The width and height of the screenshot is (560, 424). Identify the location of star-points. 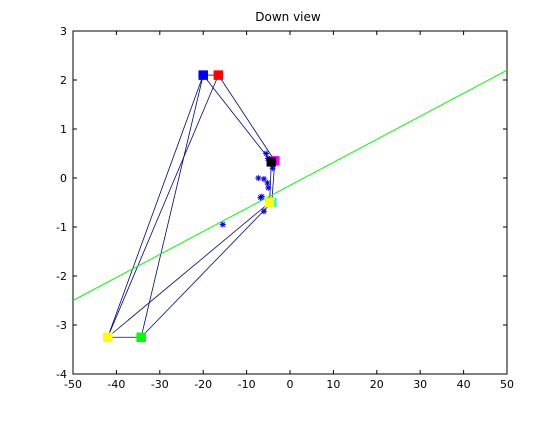
(247, 189).